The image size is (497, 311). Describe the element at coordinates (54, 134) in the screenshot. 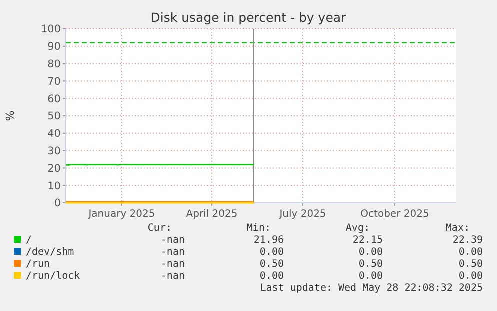

I see `y-tick-label: 40` at that location.